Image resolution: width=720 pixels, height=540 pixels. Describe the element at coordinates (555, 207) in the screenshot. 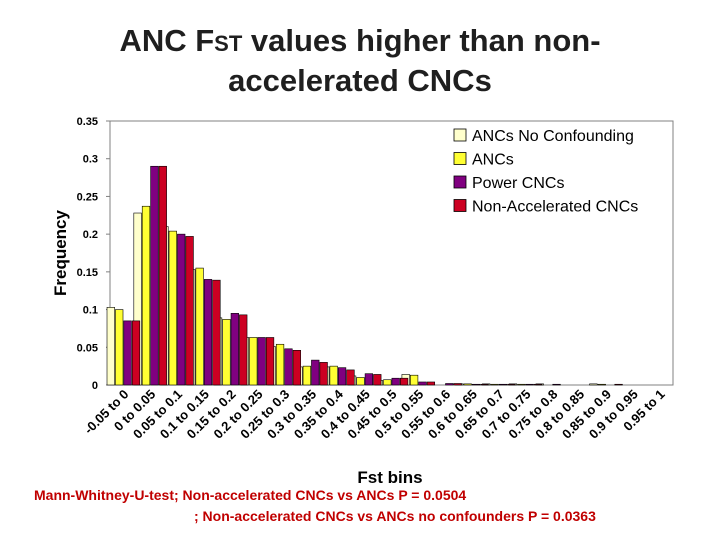

I see `legend-label: Non-Accelerated CNCs` at that location.